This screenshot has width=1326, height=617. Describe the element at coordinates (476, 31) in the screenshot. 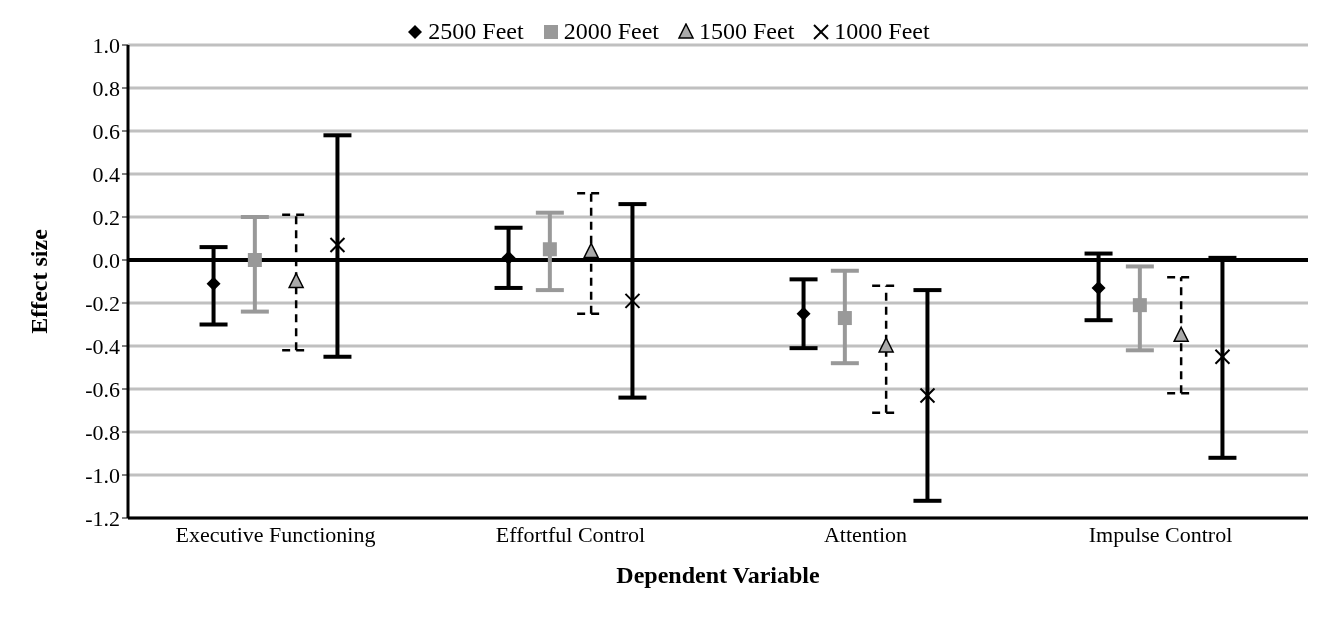

I see `legend-label: 2500 Feet` at that location.